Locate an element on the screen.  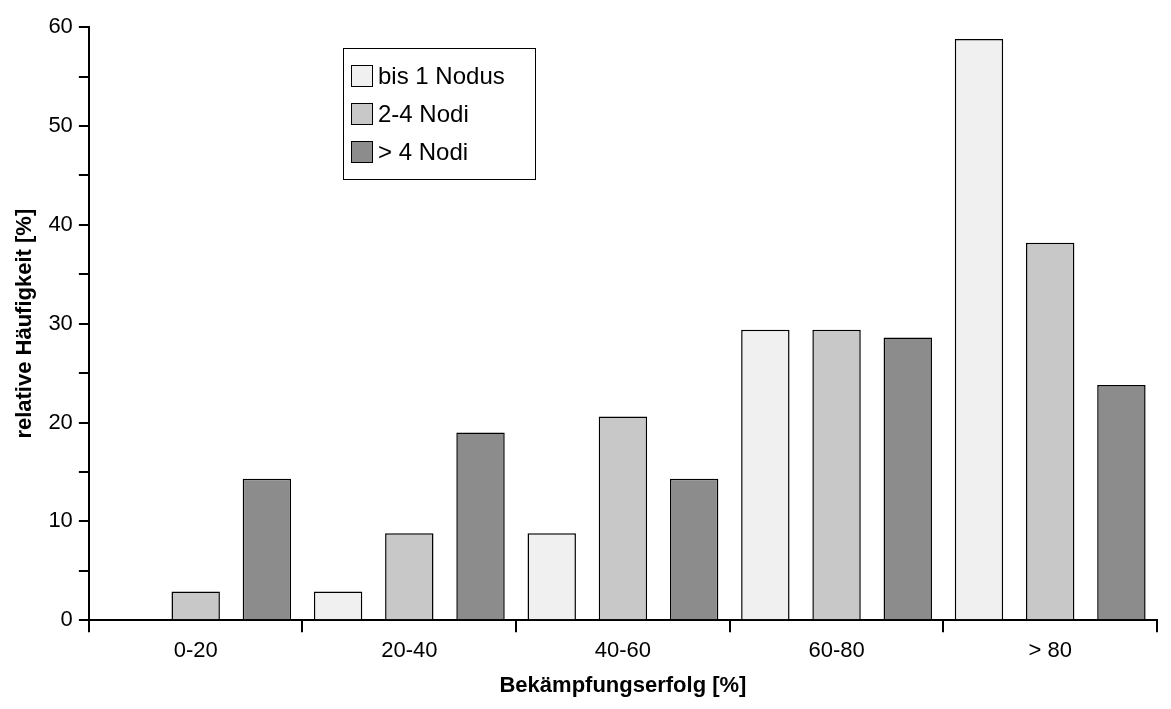
legend-label: 2-4 Nodi is located at coordinates (423, 114).